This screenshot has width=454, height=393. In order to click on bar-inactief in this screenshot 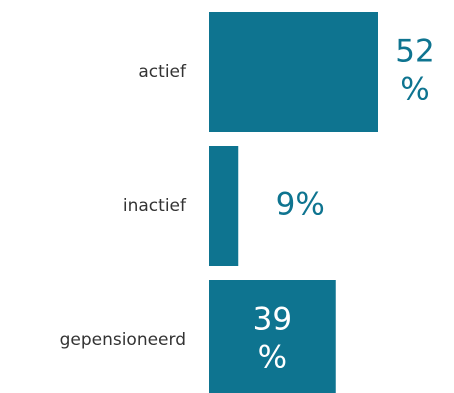, I will do `click(224, 206)`.